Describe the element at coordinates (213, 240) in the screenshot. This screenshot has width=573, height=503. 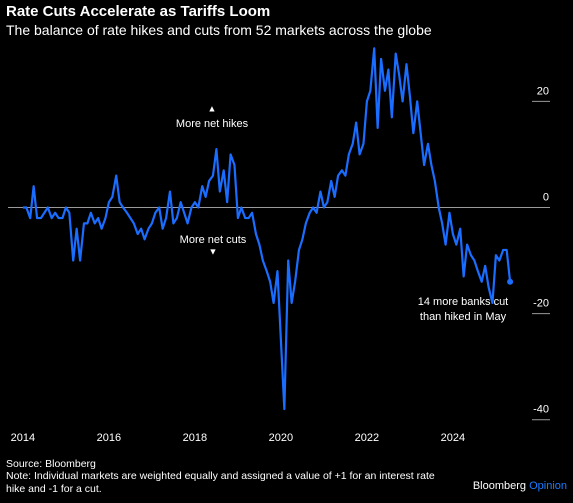
I see `annotation: More net cuts` at that location.